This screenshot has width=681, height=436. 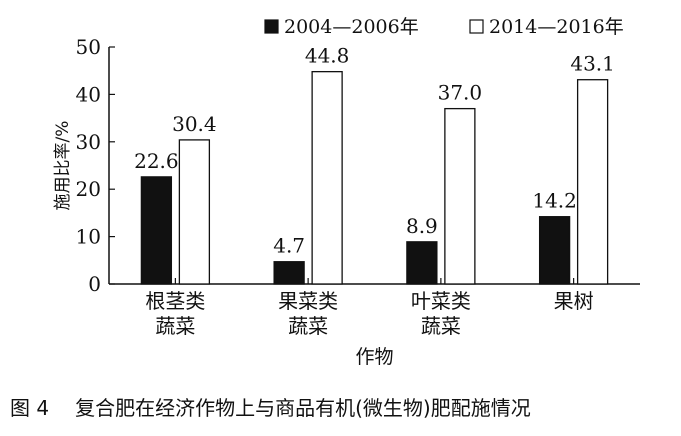 I want to click on y-tick-label: 40, so click(x=88, y=94).